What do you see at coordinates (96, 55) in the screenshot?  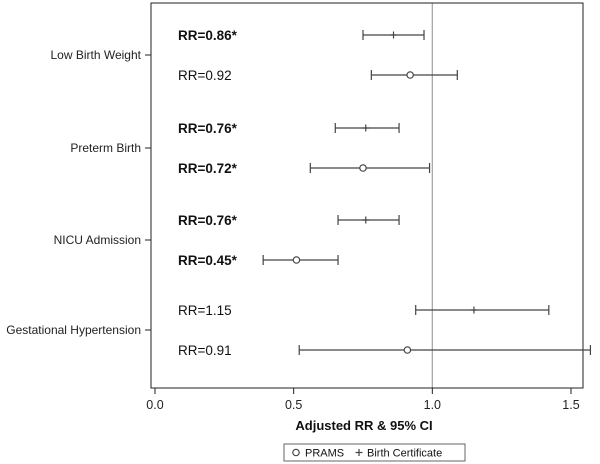 I see `y-tick-label: Low Birth Weight` at bounding box center [96, 55].